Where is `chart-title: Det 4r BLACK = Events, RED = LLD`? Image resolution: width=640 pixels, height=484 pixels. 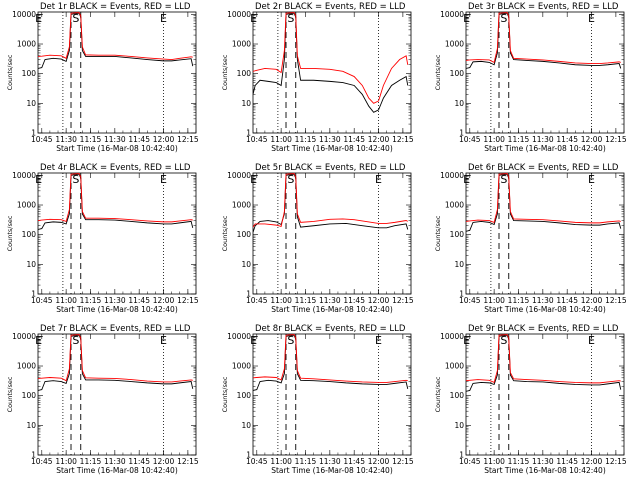
chart-title: Det 4r BLACK = Events, RED = LLD is located at coordinates (115, 168).